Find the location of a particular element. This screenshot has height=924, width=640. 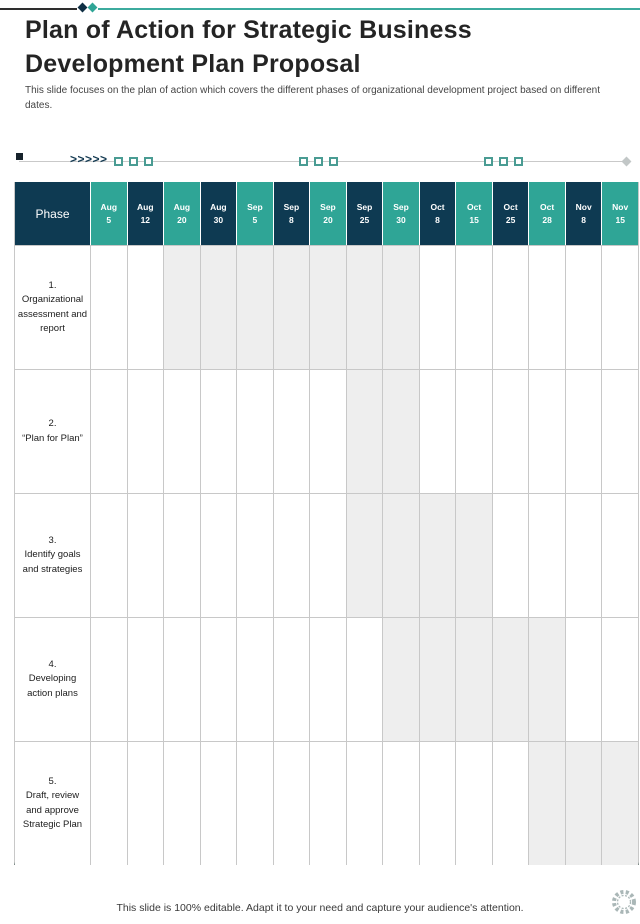

header-cell-date: Sep 20 is located at coordinates (328, 213).